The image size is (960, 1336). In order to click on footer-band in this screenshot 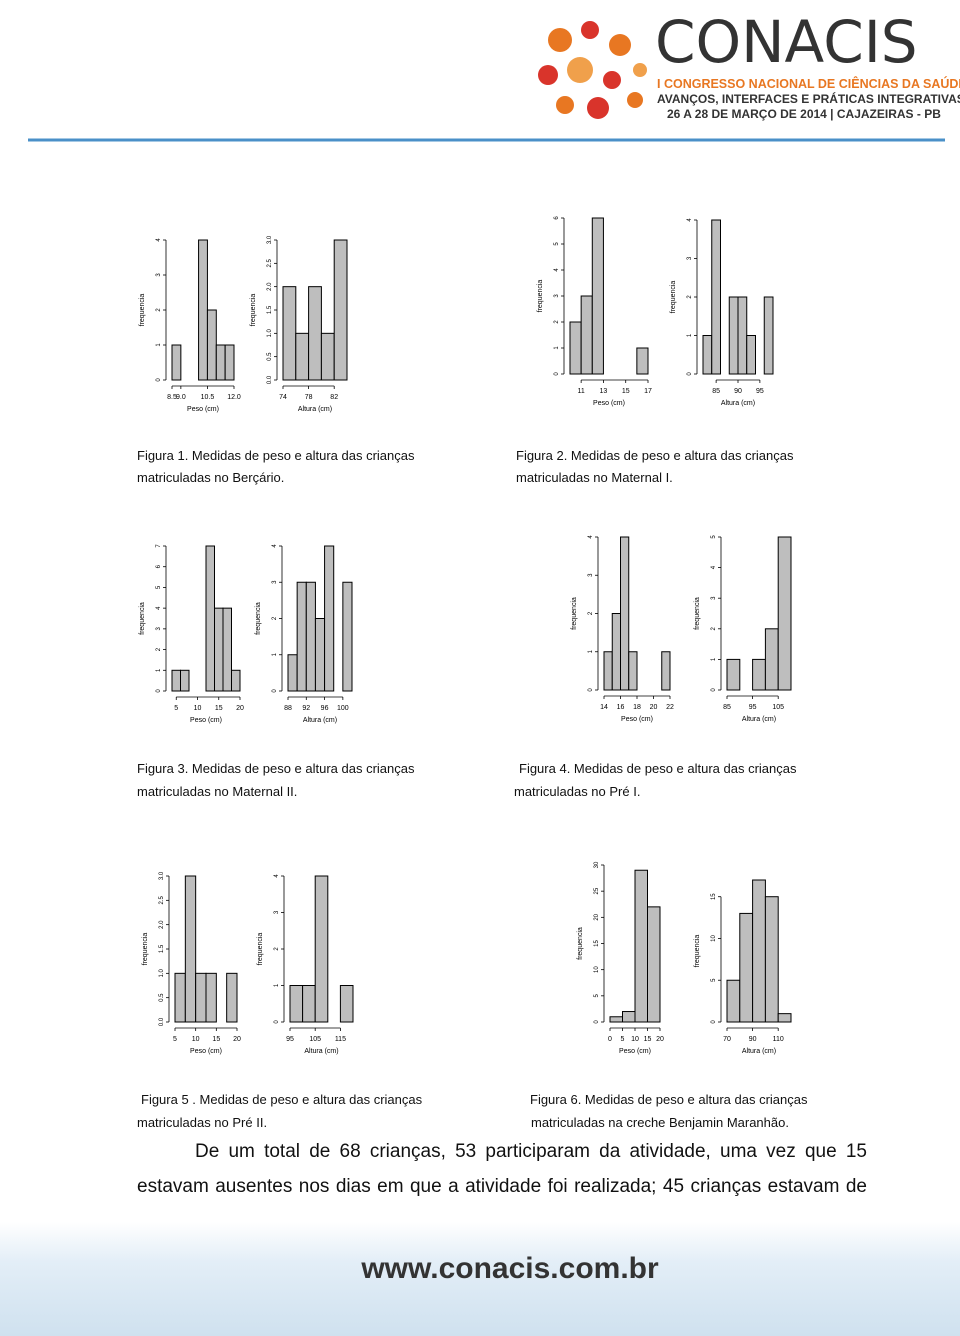, I will do `click(480, 1279)`.